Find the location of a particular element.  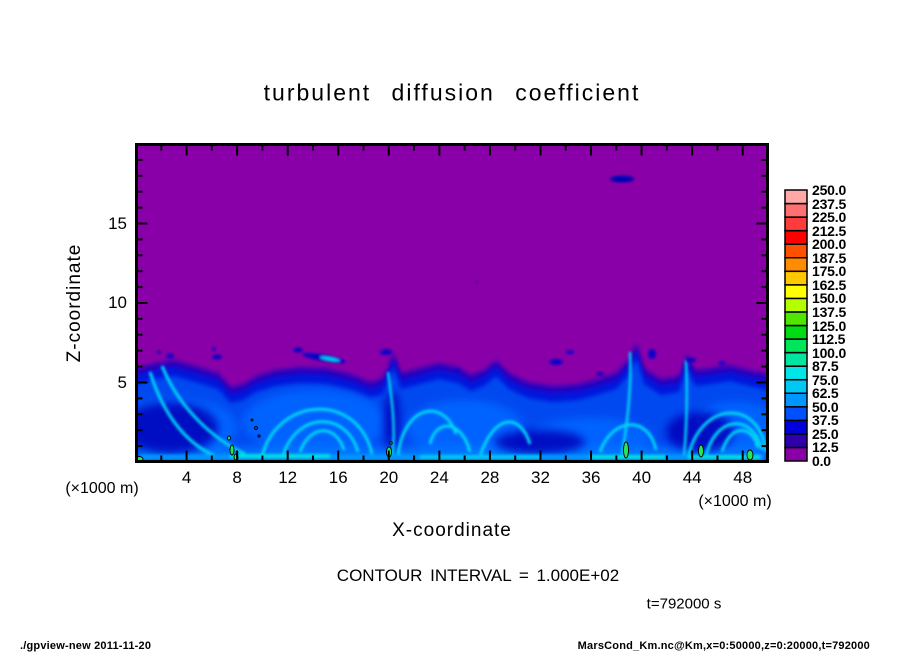

footer-command: ./gpview-new 2011-11-20 is located at coordinates (86, 646).